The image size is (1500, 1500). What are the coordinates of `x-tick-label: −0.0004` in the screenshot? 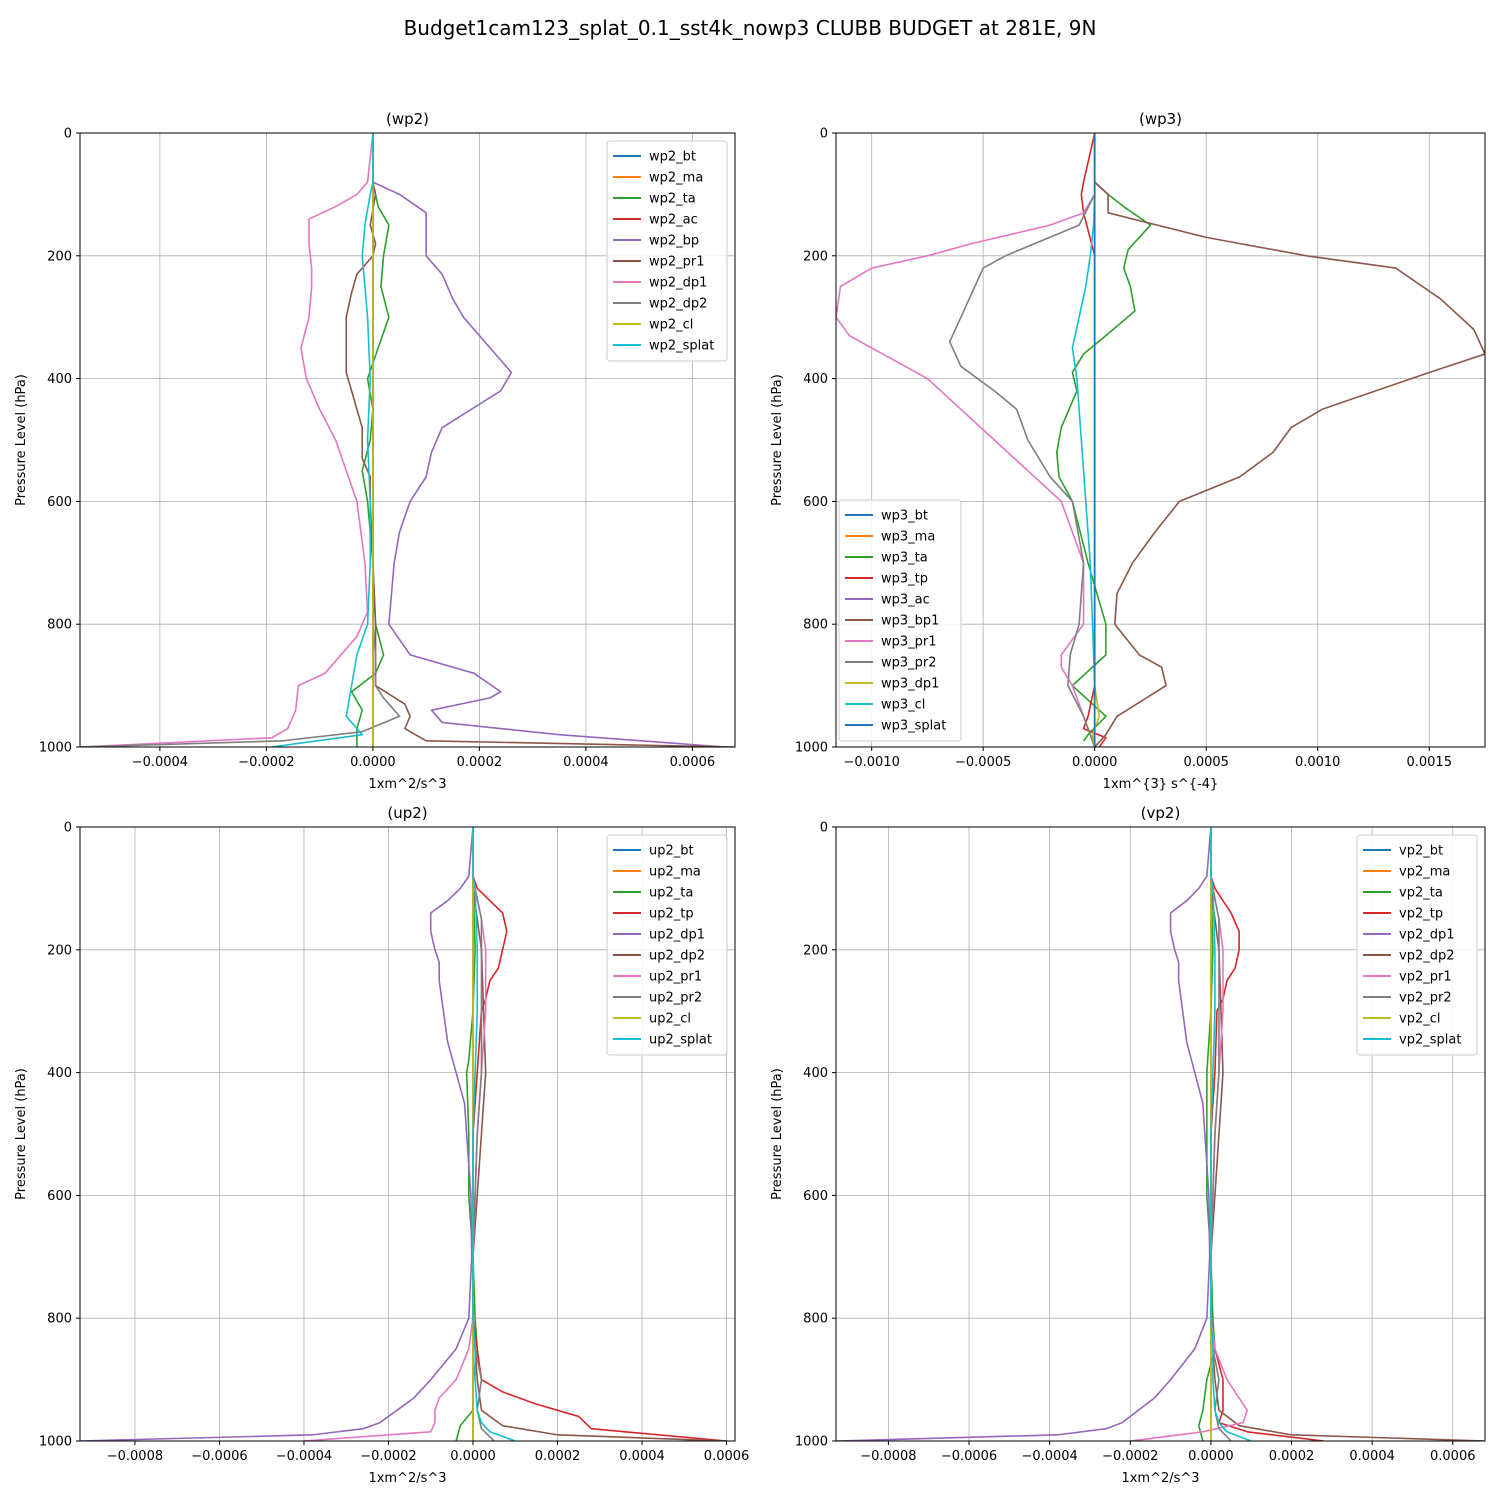 It's located at (304, 1456).